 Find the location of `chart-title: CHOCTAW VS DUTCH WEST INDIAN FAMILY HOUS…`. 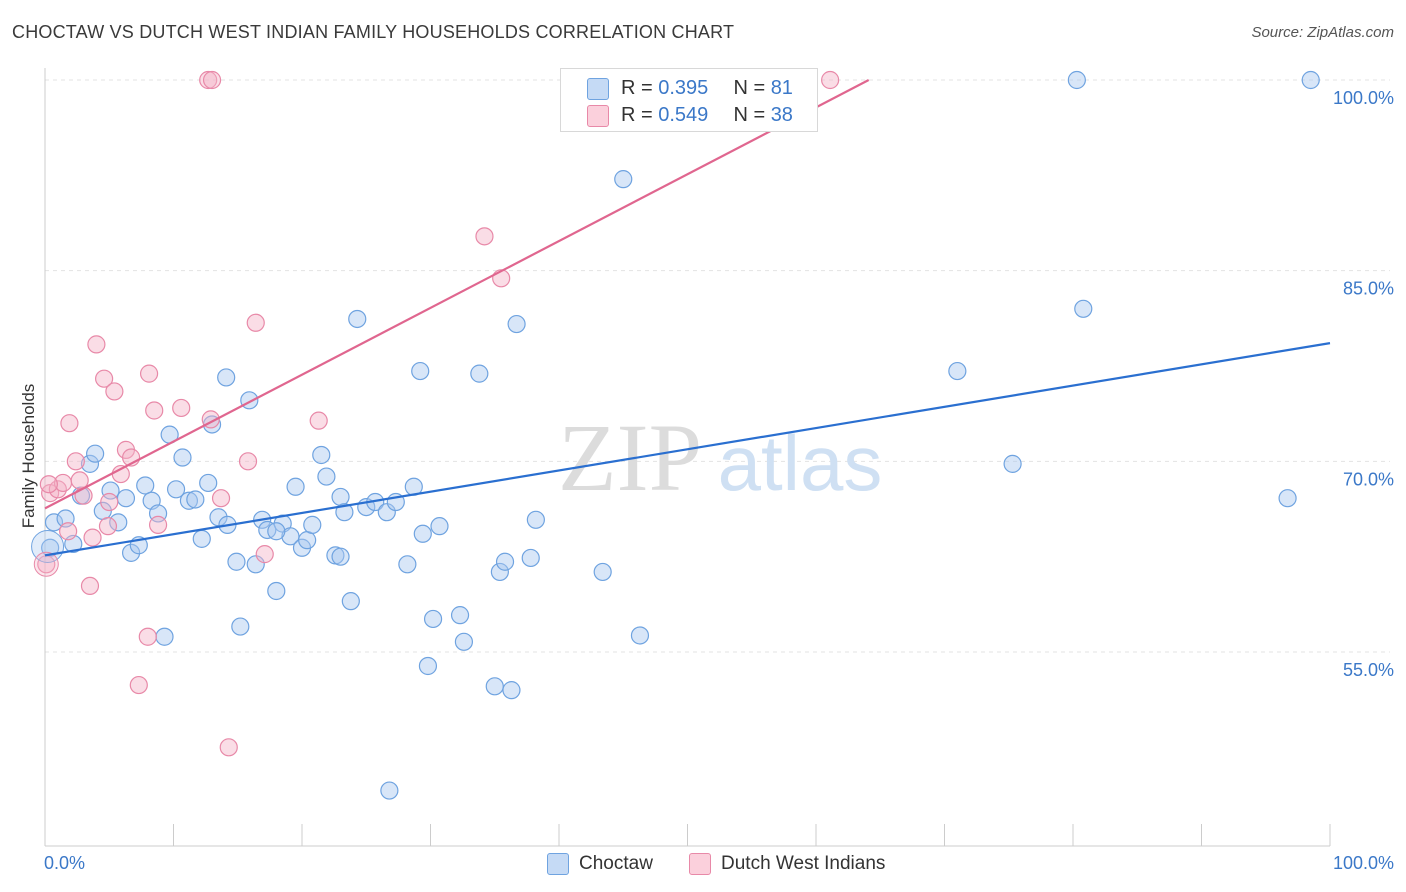

chart-title: CHOCTAW VS DUTCH WEST INDIAN FAMILY HOUS… is located at coordinates (373, 32).